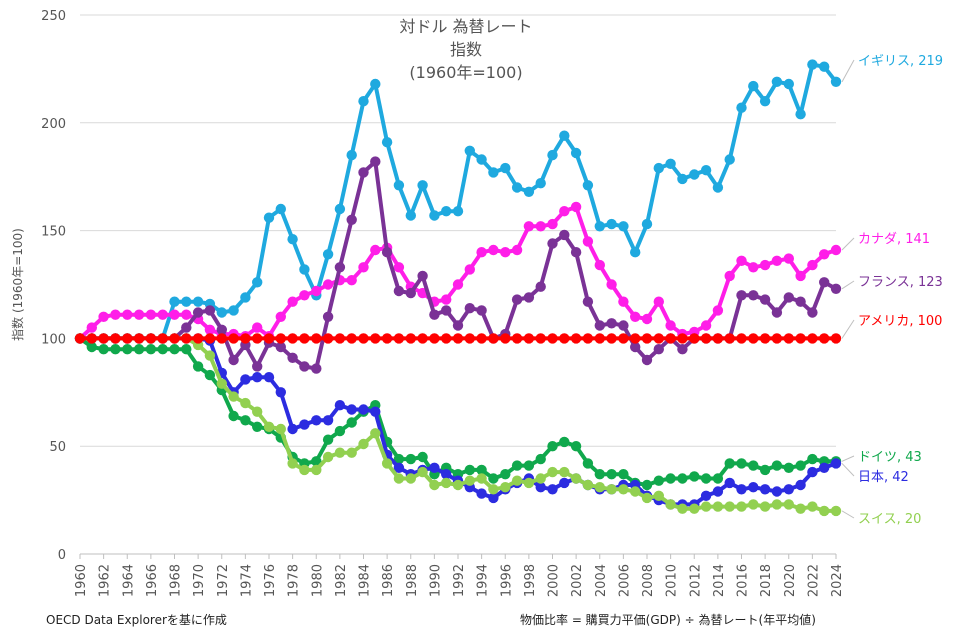 The image size is (976, 642). I want to click on x-tick-label: 1966, so click(152, 580).